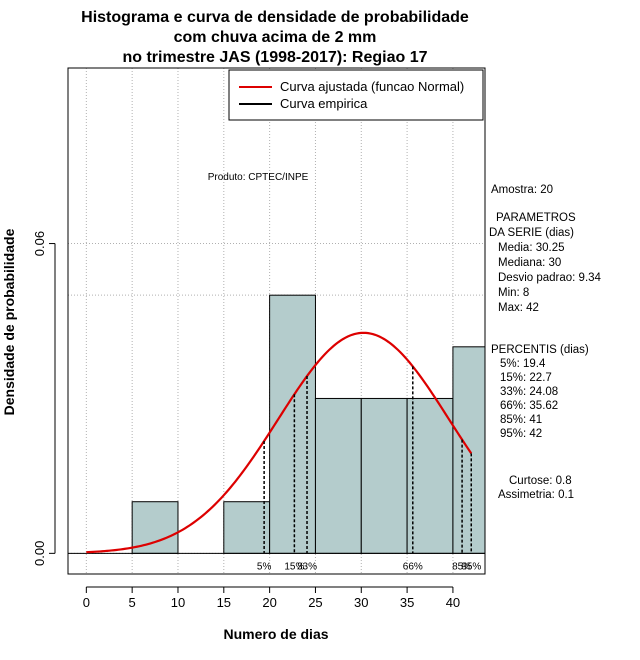 This screenshot has height=660, width=640. What do you see at coordinates (224, 602) in the screenshot?
I see `x-tick-label-15: 15` at bounding box center [224, 602].